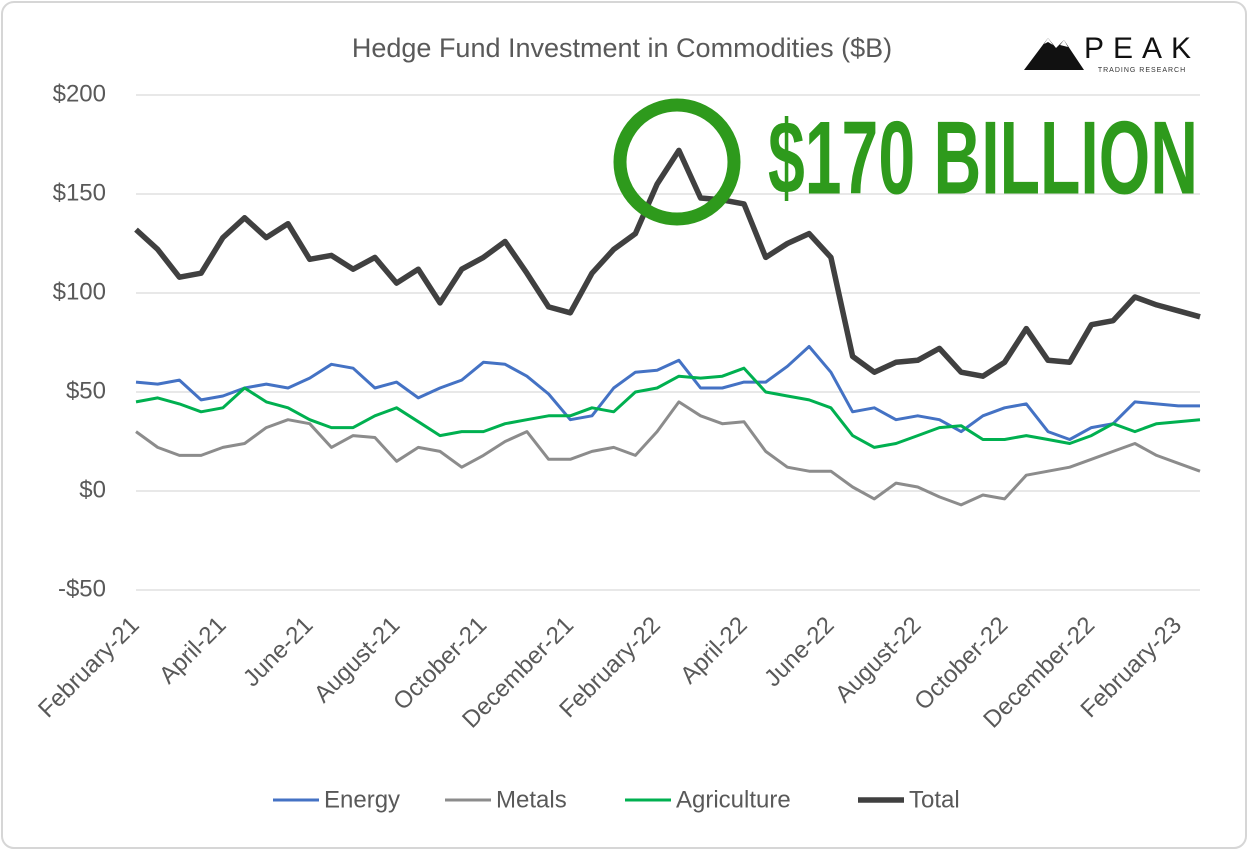 The height and width of the screenshot is (850, 1248). I want to click on y-tick-label: $100, so click(79, 291).